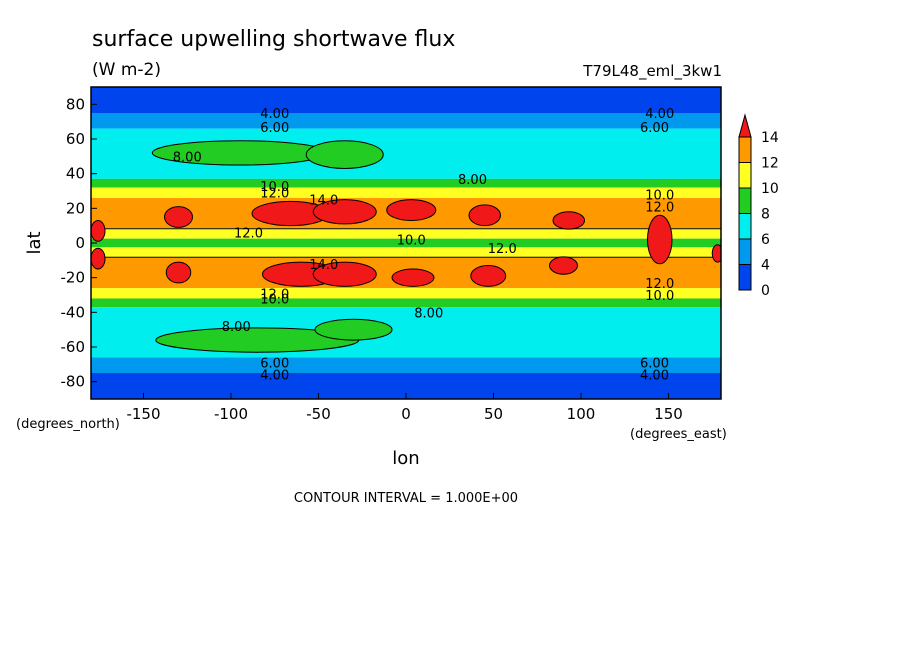 The image size is (904, 654). What do you see at coordinates (143, 414) in the screenshot?
I see `x-tick-label: -150` at bounding box center [143, 414].